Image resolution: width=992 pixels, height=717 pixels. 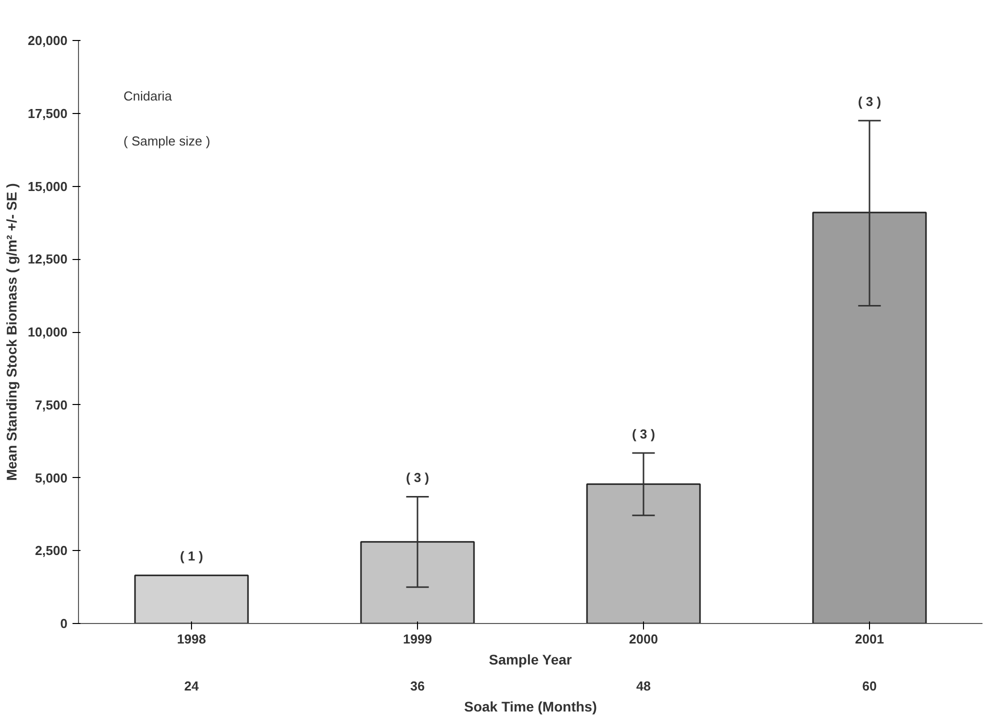 I want to click on annotation: Cnidaria, so click(x=148, y=96).